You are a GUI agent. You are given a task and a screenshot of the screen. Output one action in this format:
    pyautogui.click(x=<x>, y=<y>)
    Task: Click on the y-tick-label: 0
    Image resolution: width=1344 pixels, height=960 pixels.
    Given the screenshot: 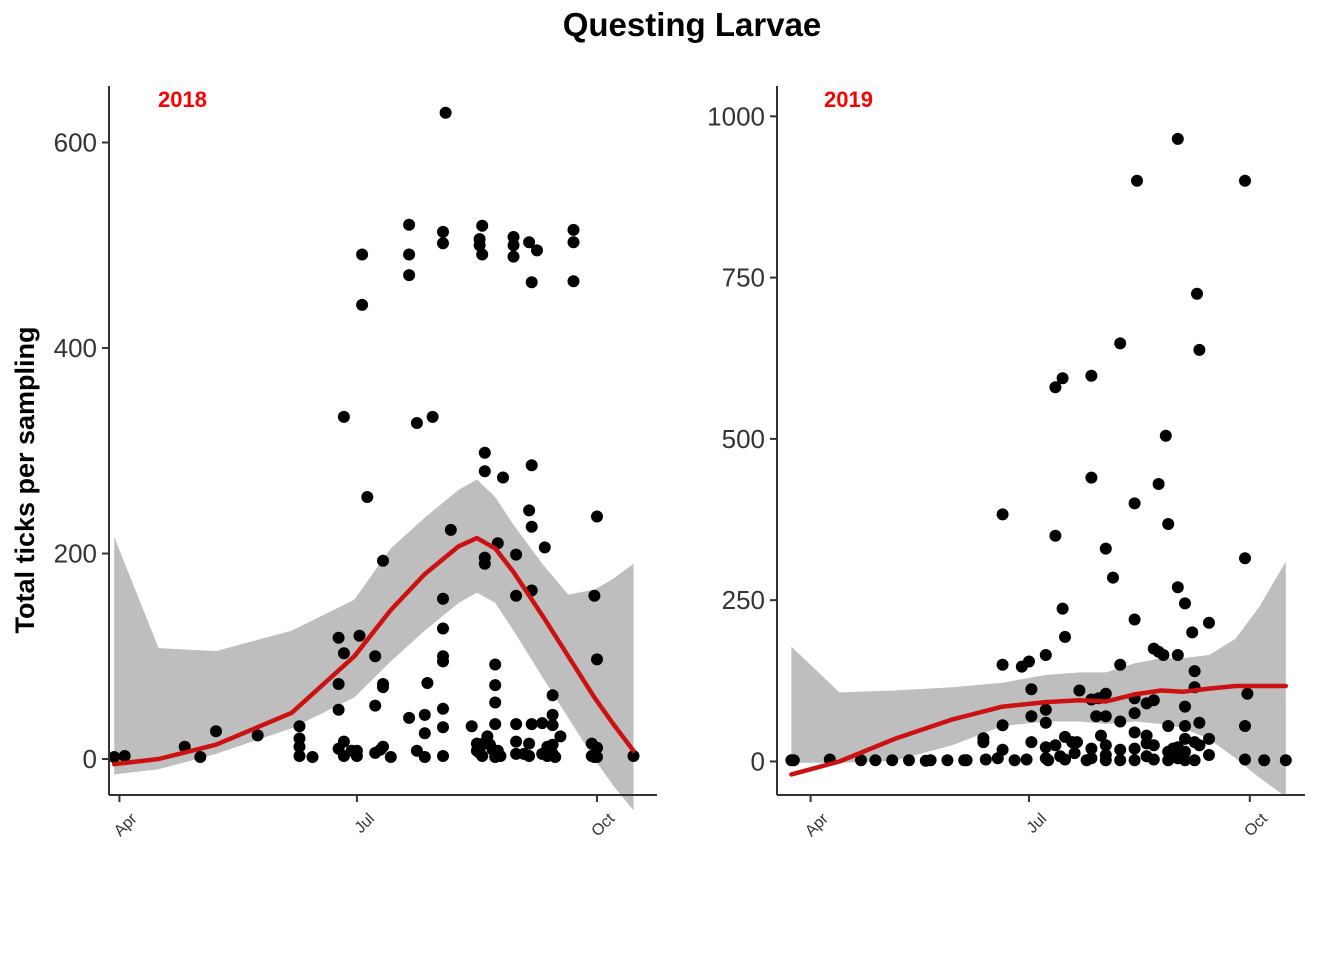 What is the action you would take?
    pyautogui.click(x=758, y=761)
    